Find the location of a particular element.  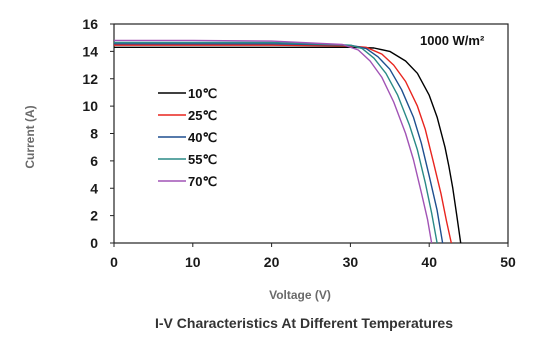

x-tick-label: 0 is located at coordinates (114, 262).